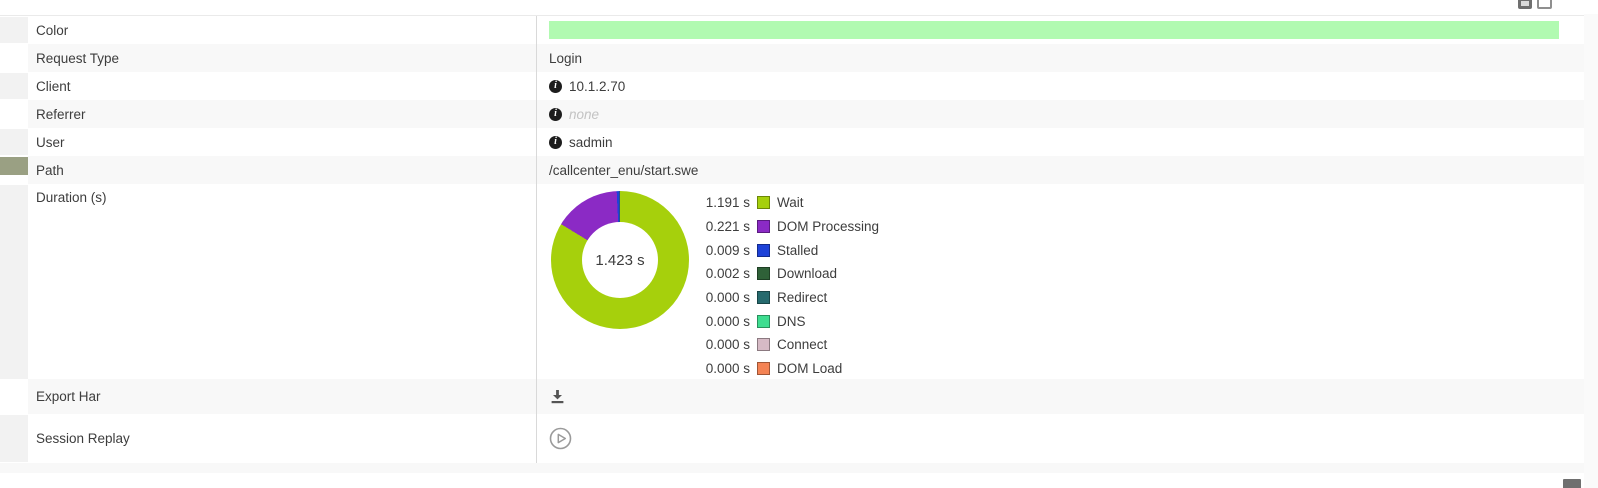 This screenshot has height=488, width=1598. Describe the element at coordinates (61, 114) in the screenshot. I see `row-label-referrer: Referrer` at that location.